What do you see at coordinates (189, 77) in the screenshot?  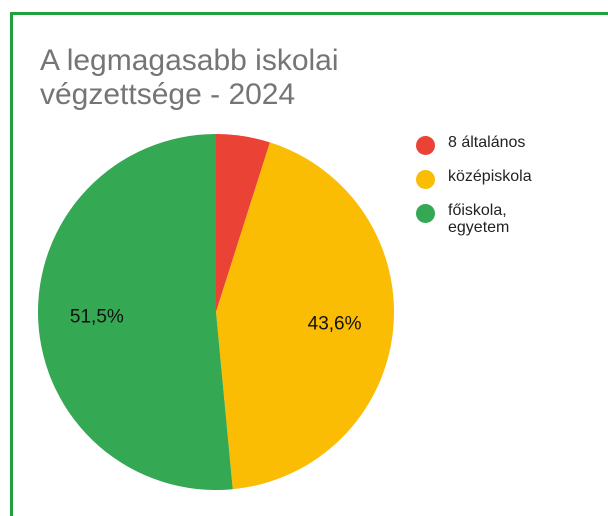 I see `chart-title: A legmagasabb iskolai végzettsége - 2024` at bounding box center [189, 77].